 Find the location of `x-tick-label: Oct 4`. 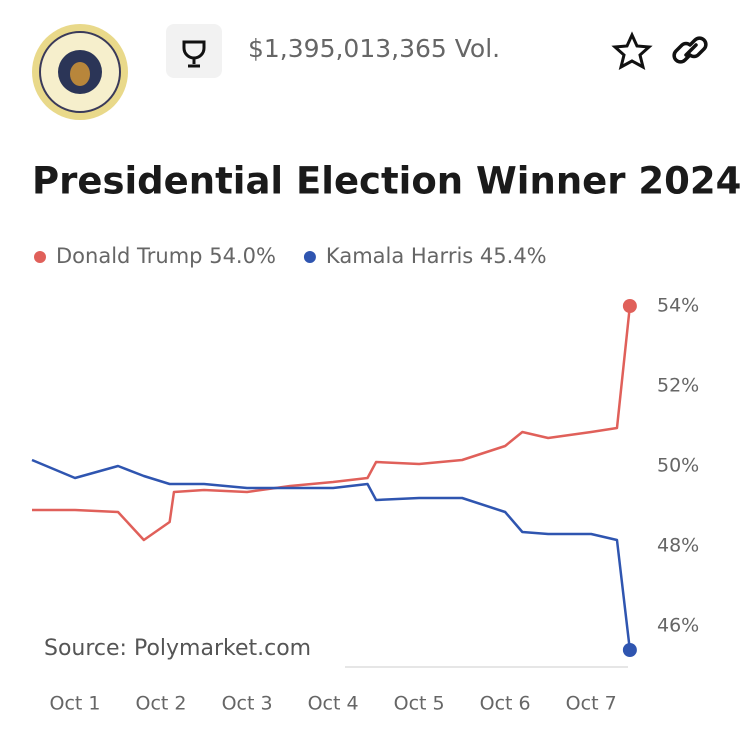

x-tick-label: Oct 4 is located at coordinates (333, 704).